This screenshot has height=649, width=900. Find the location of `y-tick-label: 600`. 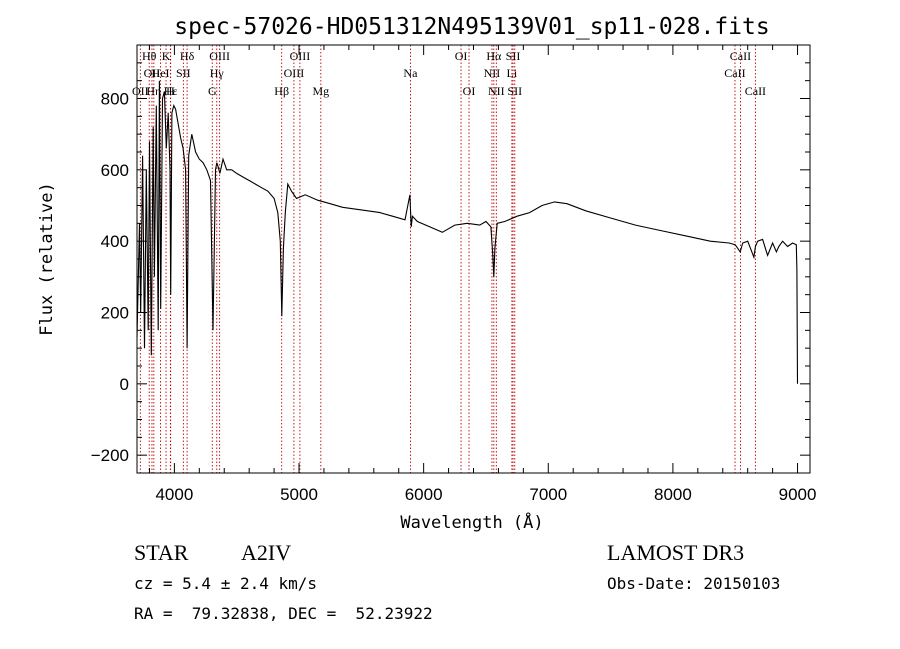

y-tick-label: 600 is located at coordinates (115, 170).